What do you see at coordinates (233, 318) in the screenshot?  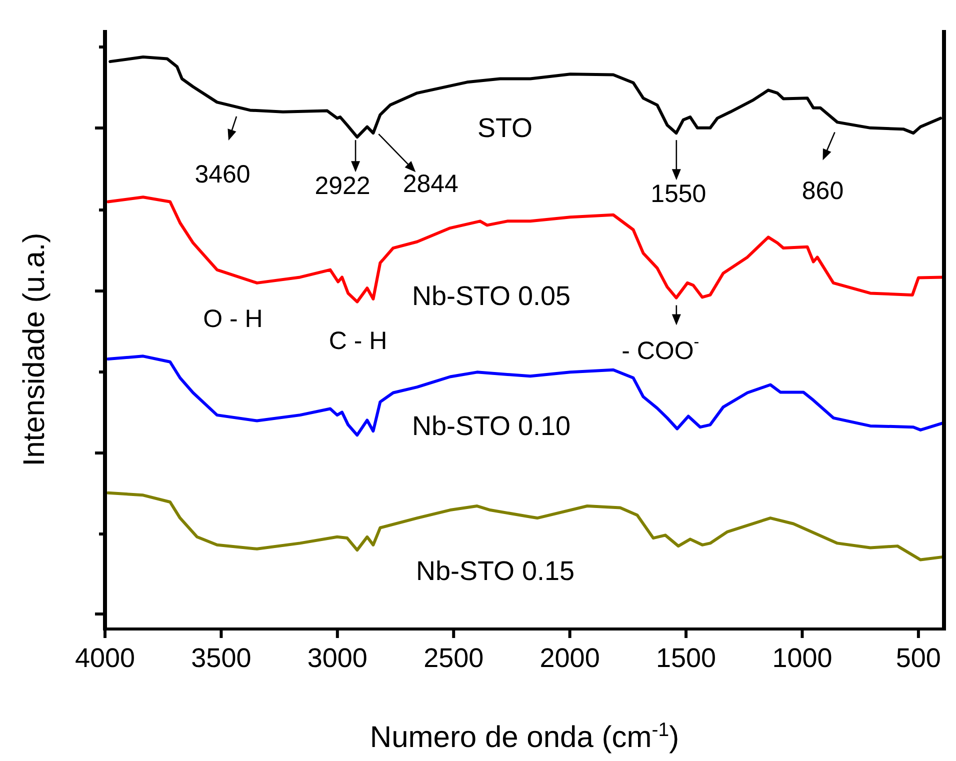 I see `annotation: O - H` at bounding box center [233, 318].